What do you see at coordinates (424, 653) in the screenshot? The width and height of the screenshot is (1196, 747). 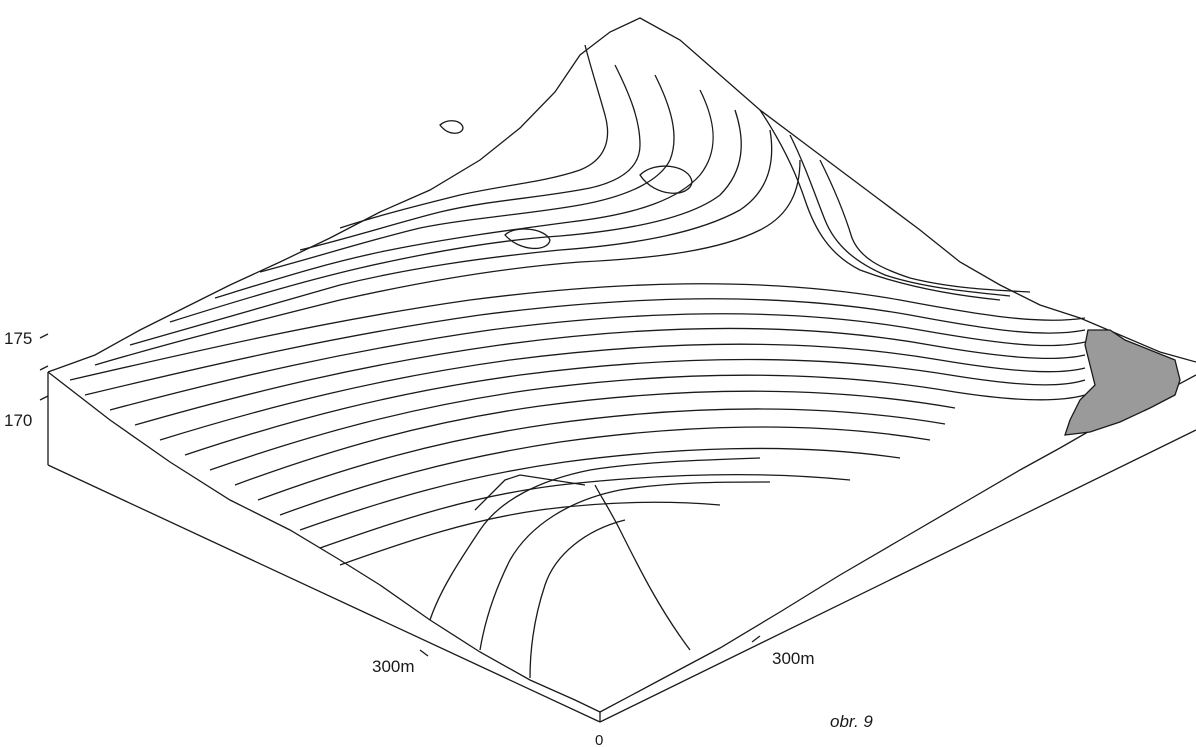 I see `x-axis-tick-300m` at bounding box center [424, 653].